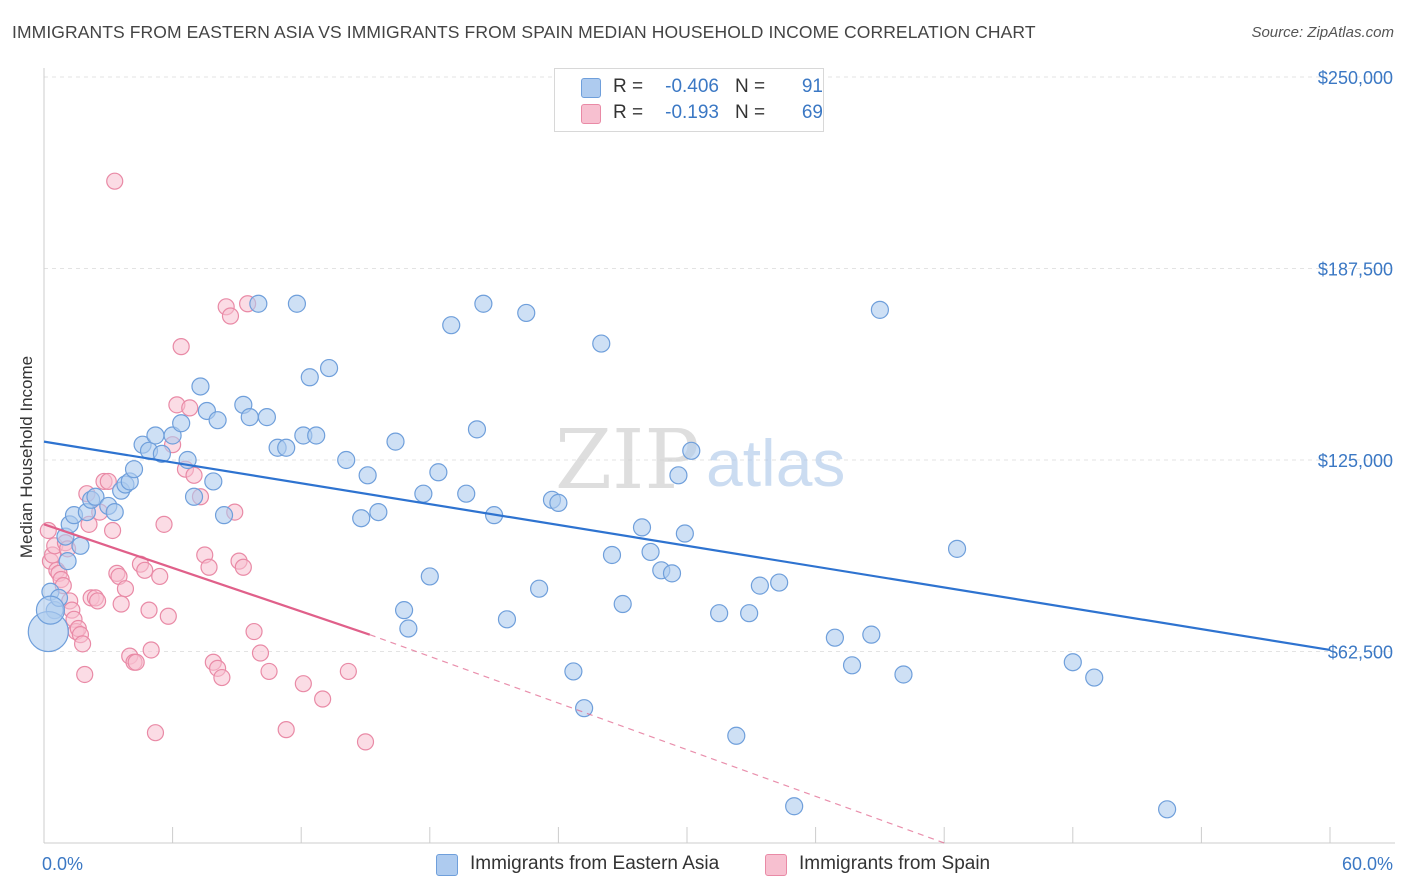  Describe the element at coordinates (591, 88) in the screenshot. I see `legend-swatch-blue` at that location.